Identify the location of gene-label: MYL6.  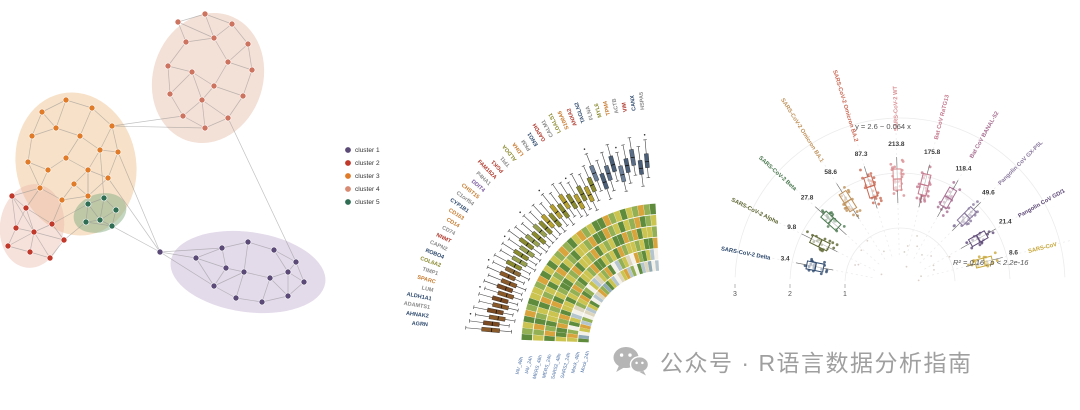
(599, 110).